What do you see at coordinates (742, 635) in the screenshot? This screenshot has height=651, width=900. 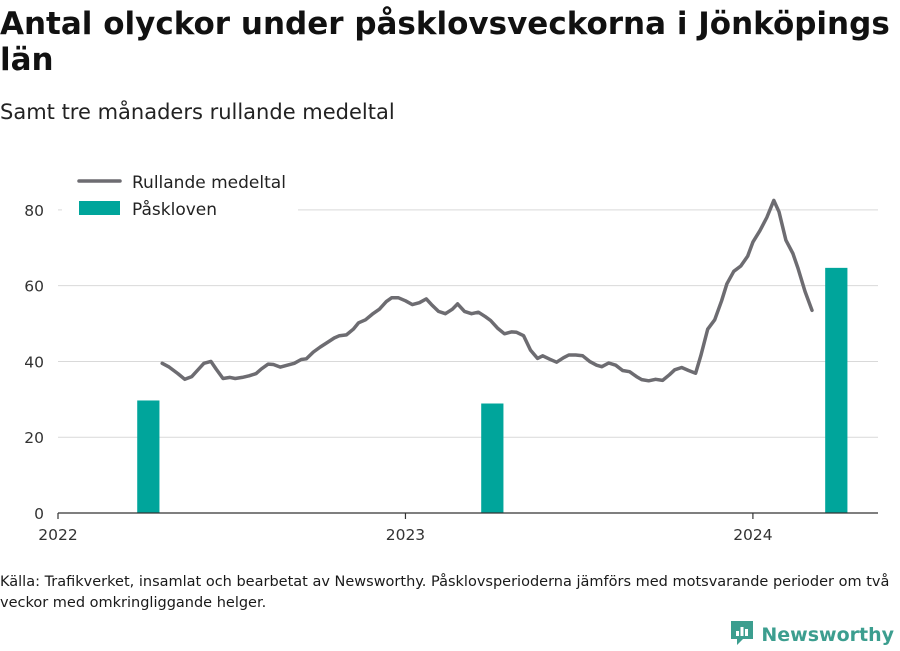 I see `newsworthy-logo-icon` at bounding box center [742, 635].